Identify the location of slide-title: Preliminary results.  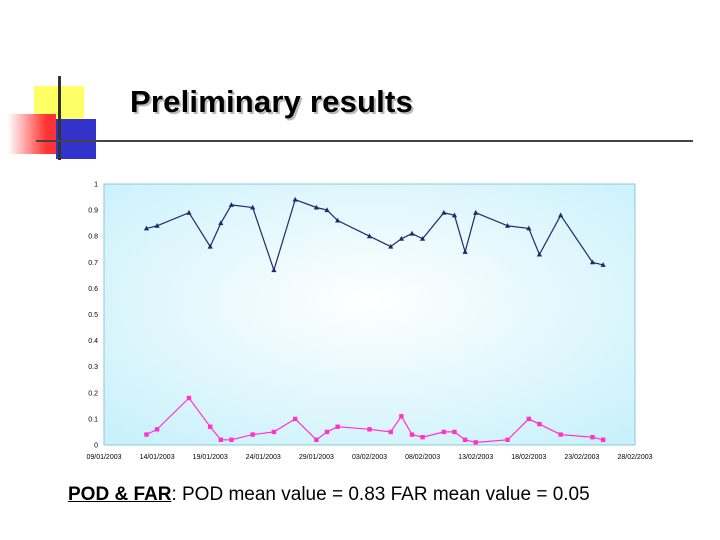
(271, 101).